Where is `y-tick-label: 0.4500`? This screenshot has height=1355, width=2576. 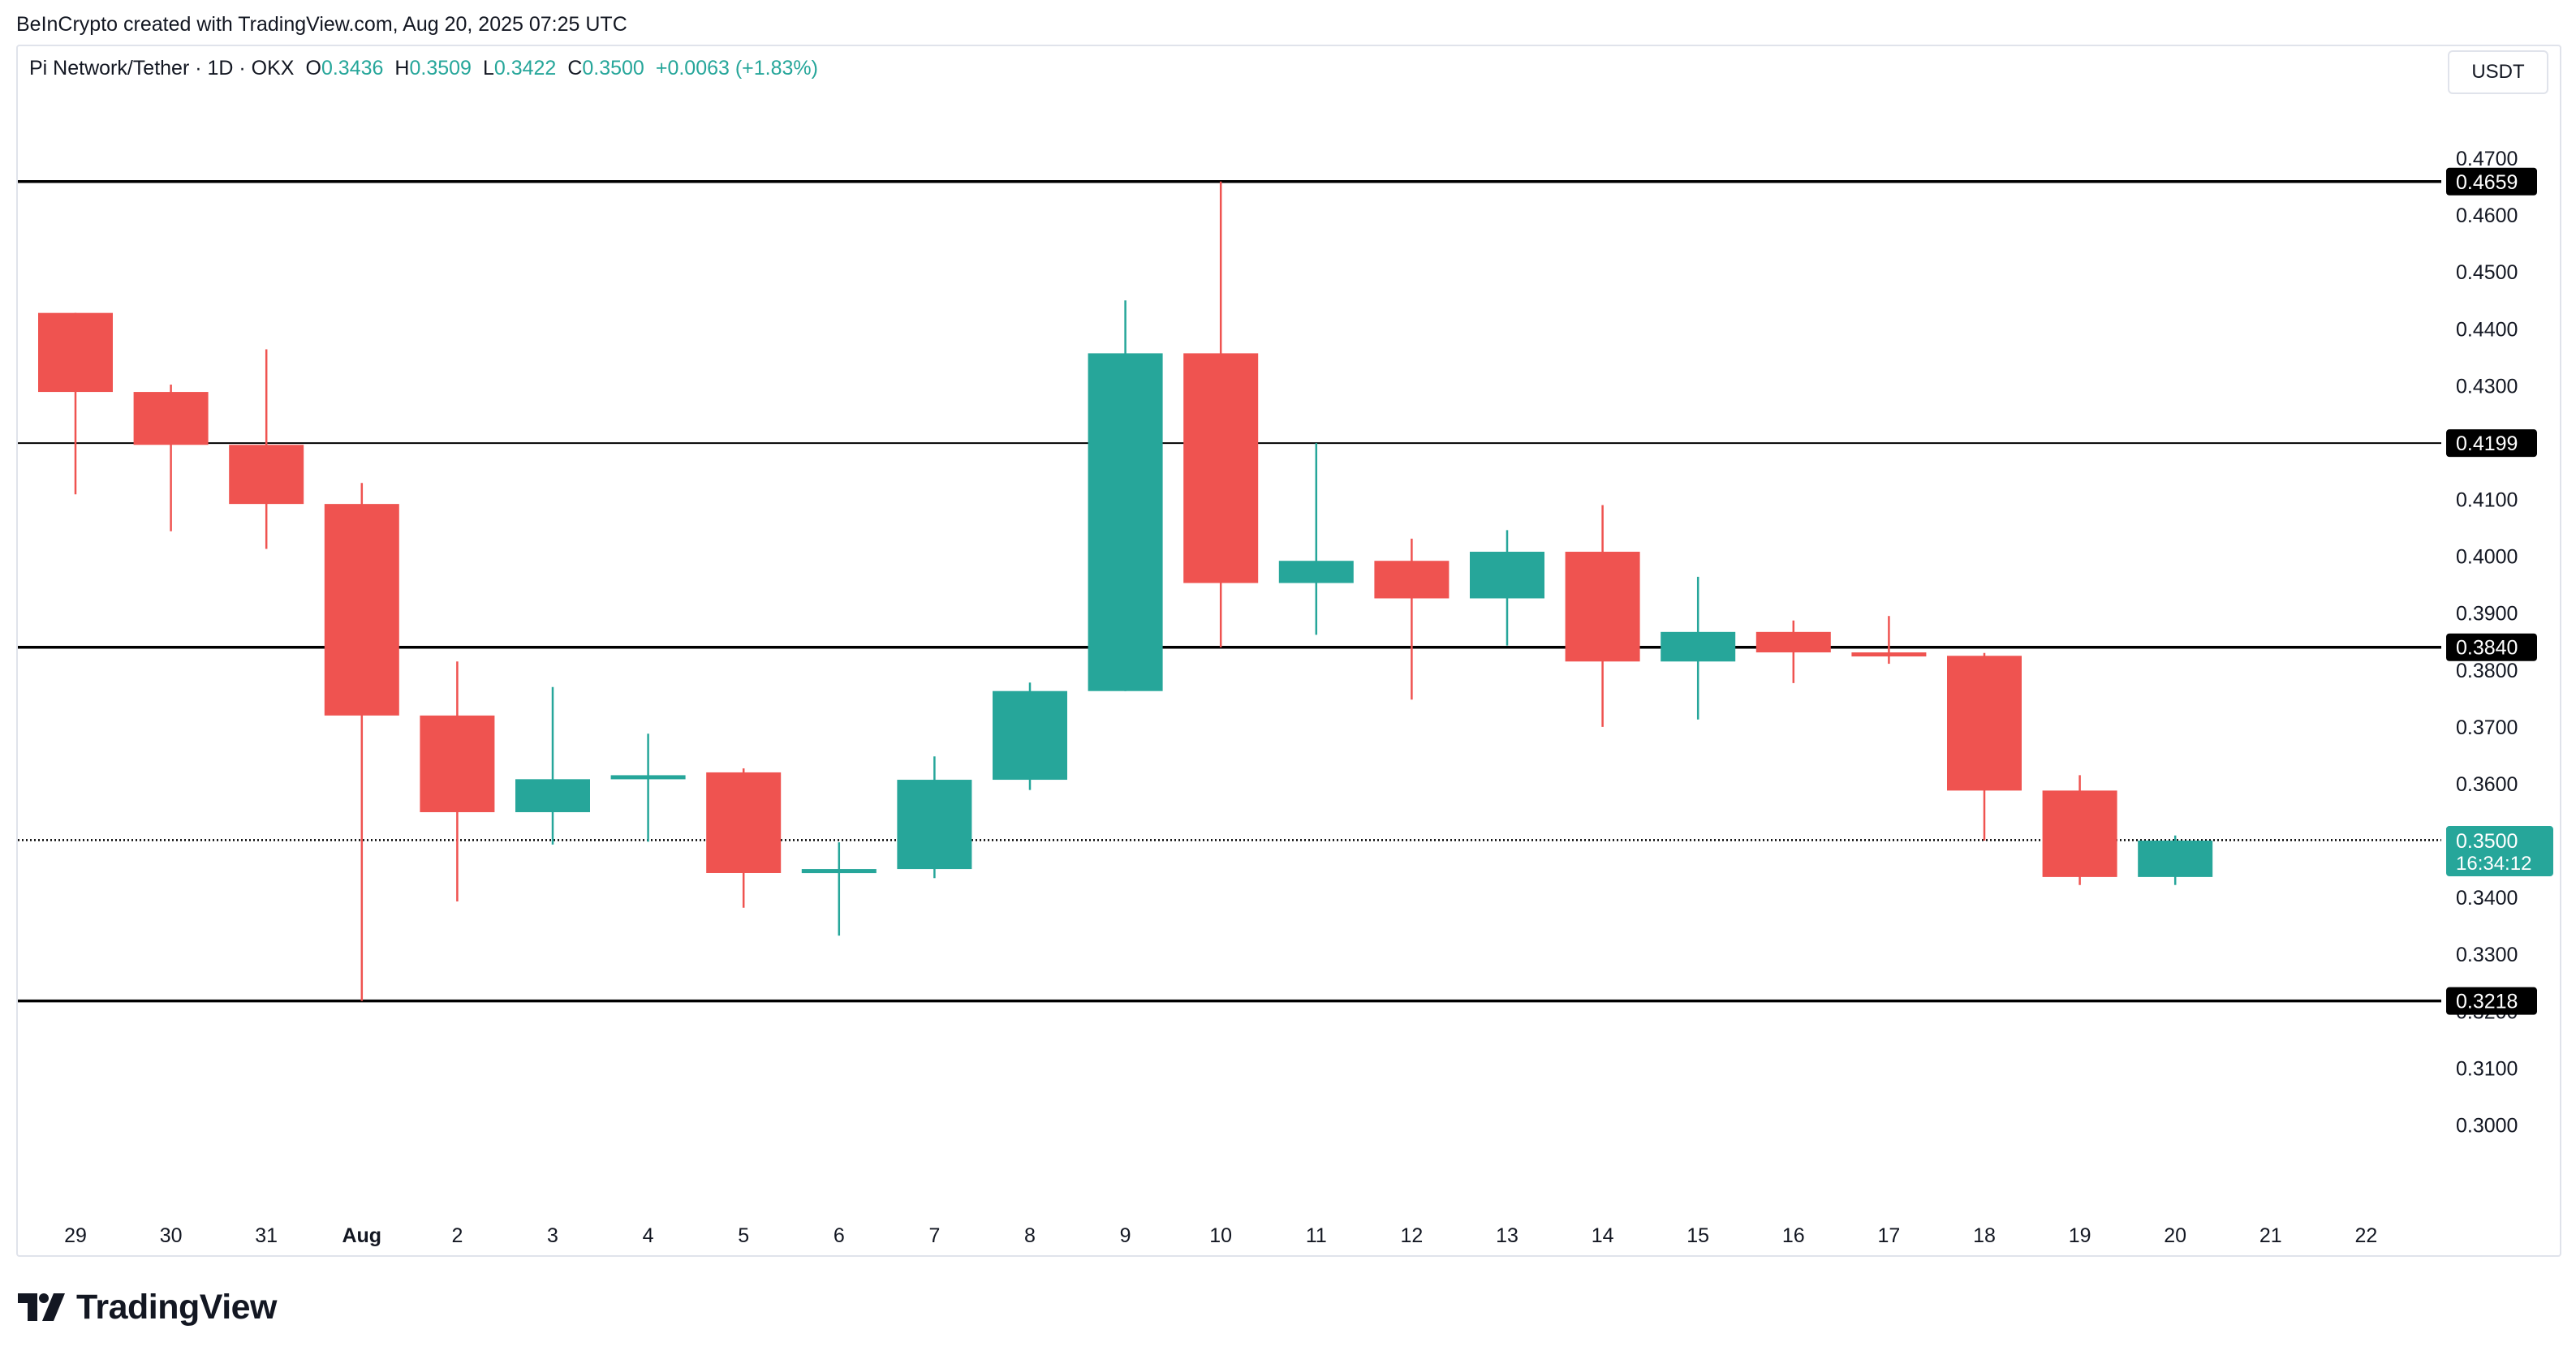 y-tick-label: 0.4500 is located at coordinates (2487, 272).